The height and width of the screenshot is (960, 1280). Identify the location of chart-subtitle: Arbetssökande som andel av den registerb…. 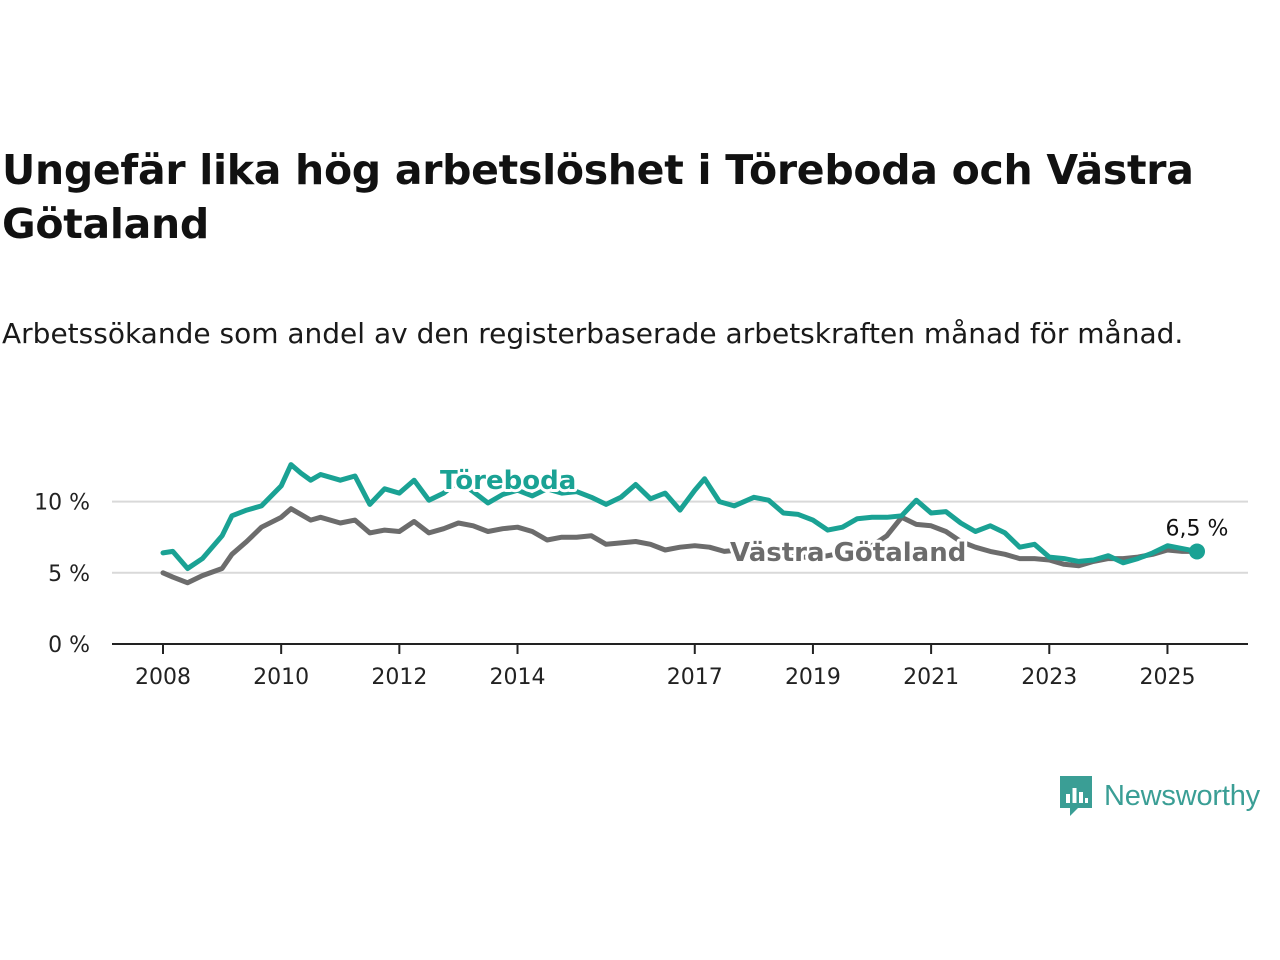
(593, 333).